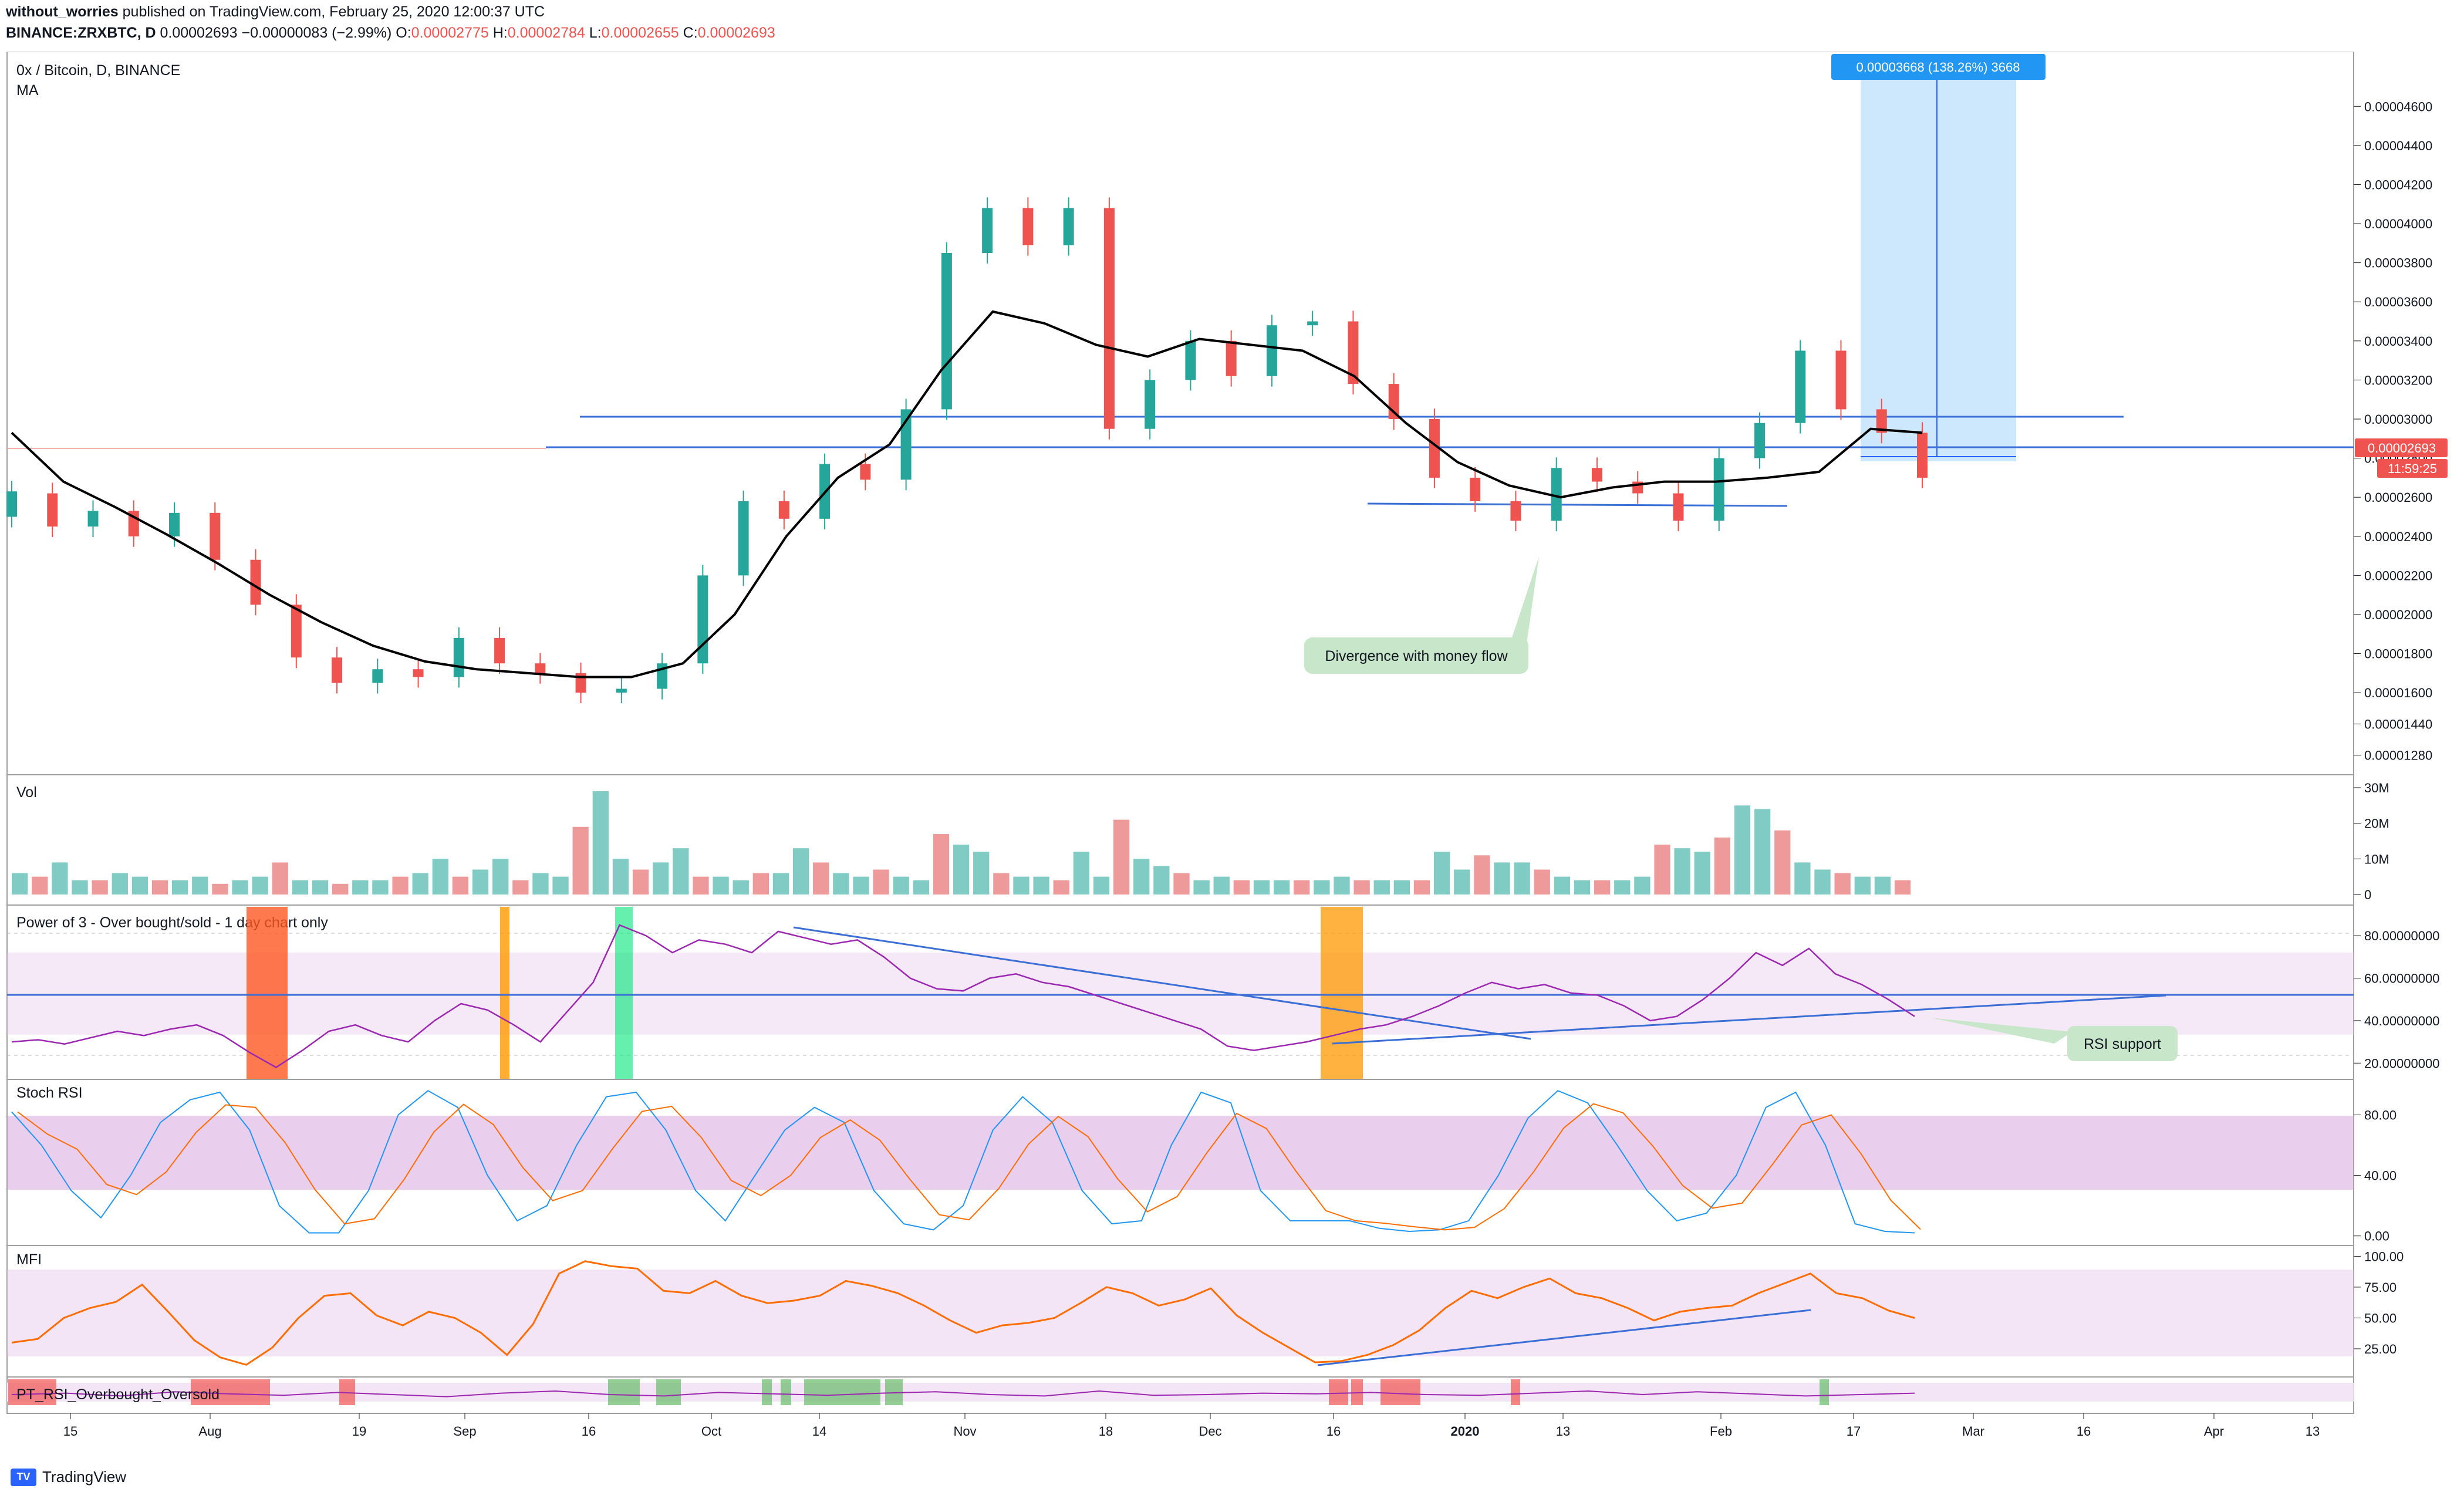  I want to click on mfi-axis: 100.00 75.00 50.00 25.00, so click(2379, 1302).